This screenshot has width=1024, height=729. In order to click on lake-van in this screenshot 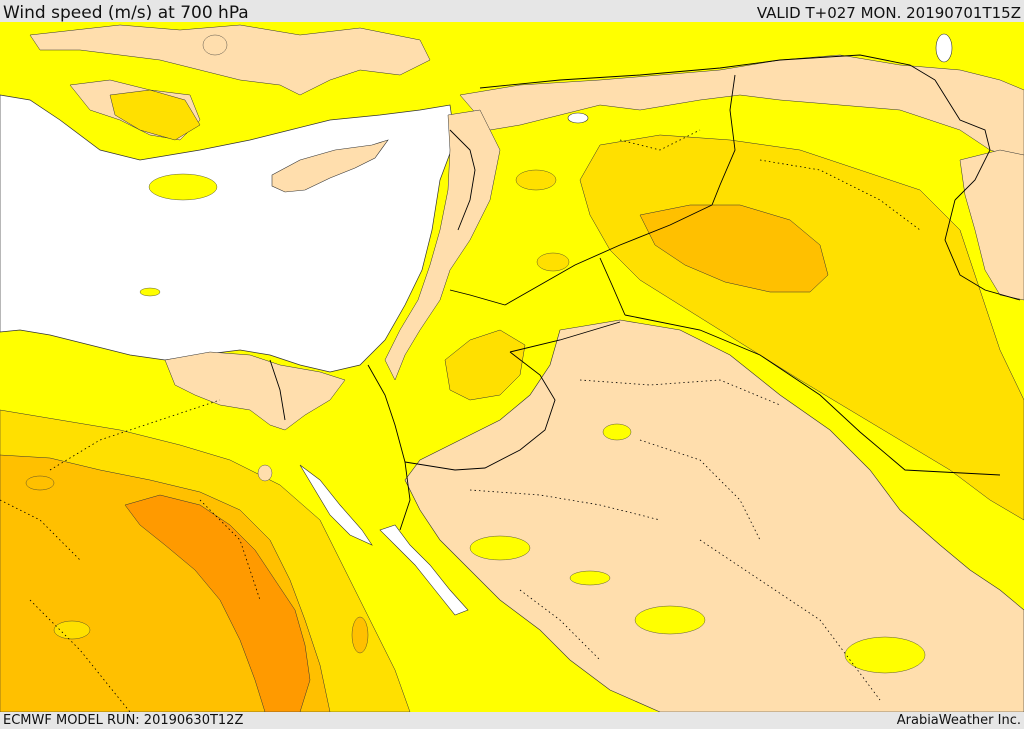, I will do `click(944, 48)`.